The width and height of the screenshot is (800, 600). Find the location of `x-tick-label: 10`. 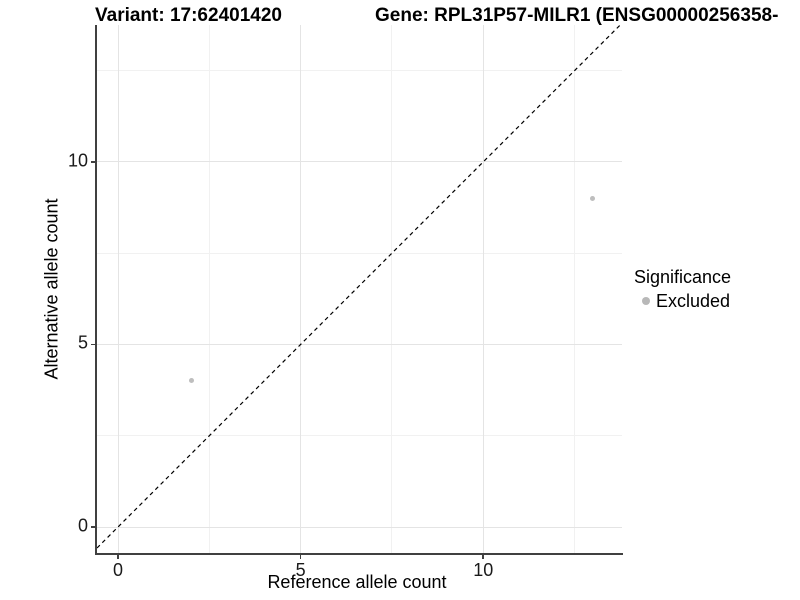

x-tick-label: 10 is located at coordinates (483, 570).